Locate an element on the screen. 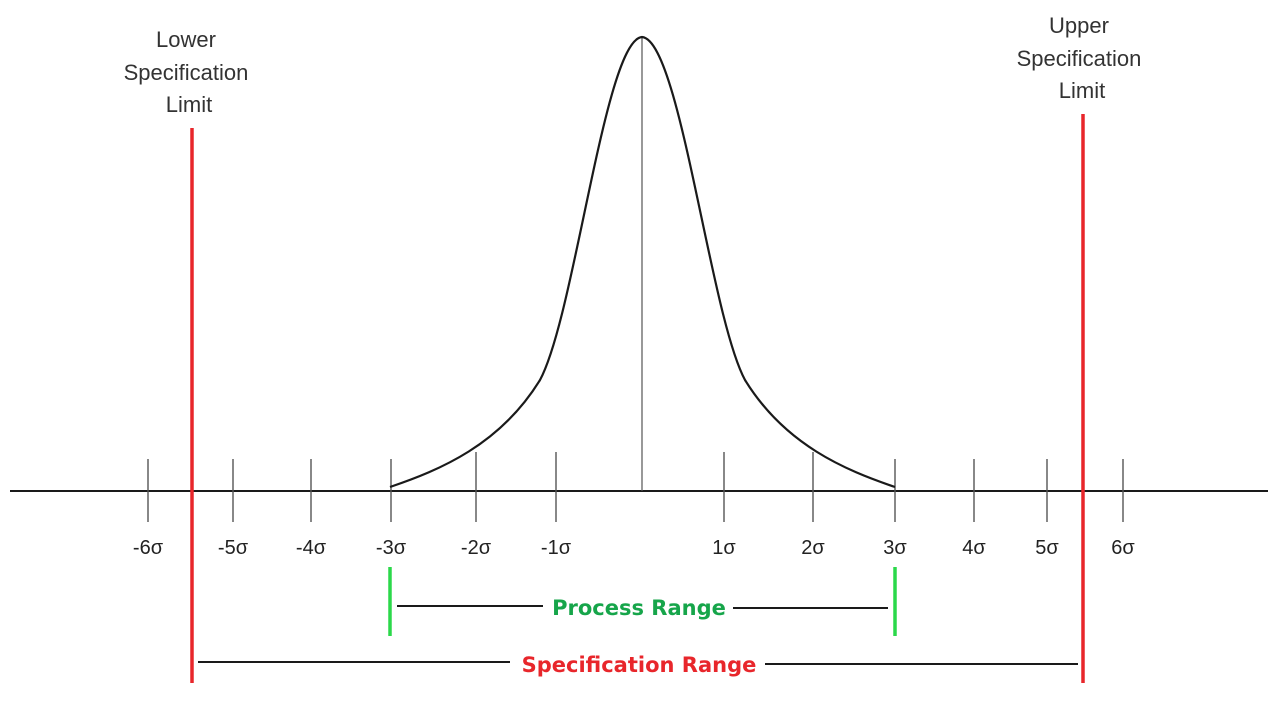 This screenshot has width=1280, height=706. upper-spec-limit-label: Upper Specification Limit is located at coordinates (1082, 58).